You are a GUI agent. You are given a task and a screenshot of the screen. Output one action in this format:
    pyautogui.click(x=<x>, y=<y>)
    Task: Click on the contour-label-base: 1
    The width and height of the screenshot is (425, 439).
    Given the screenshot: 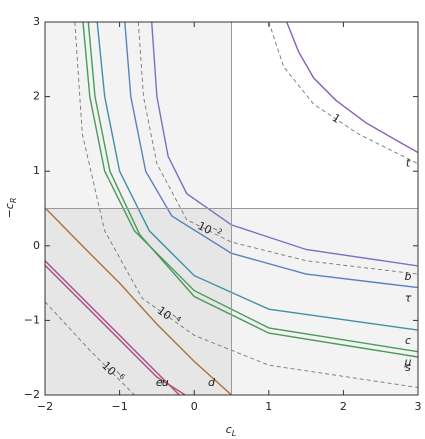 What is the action you would take?
    pyautogui.click(x=336, y=118)
    